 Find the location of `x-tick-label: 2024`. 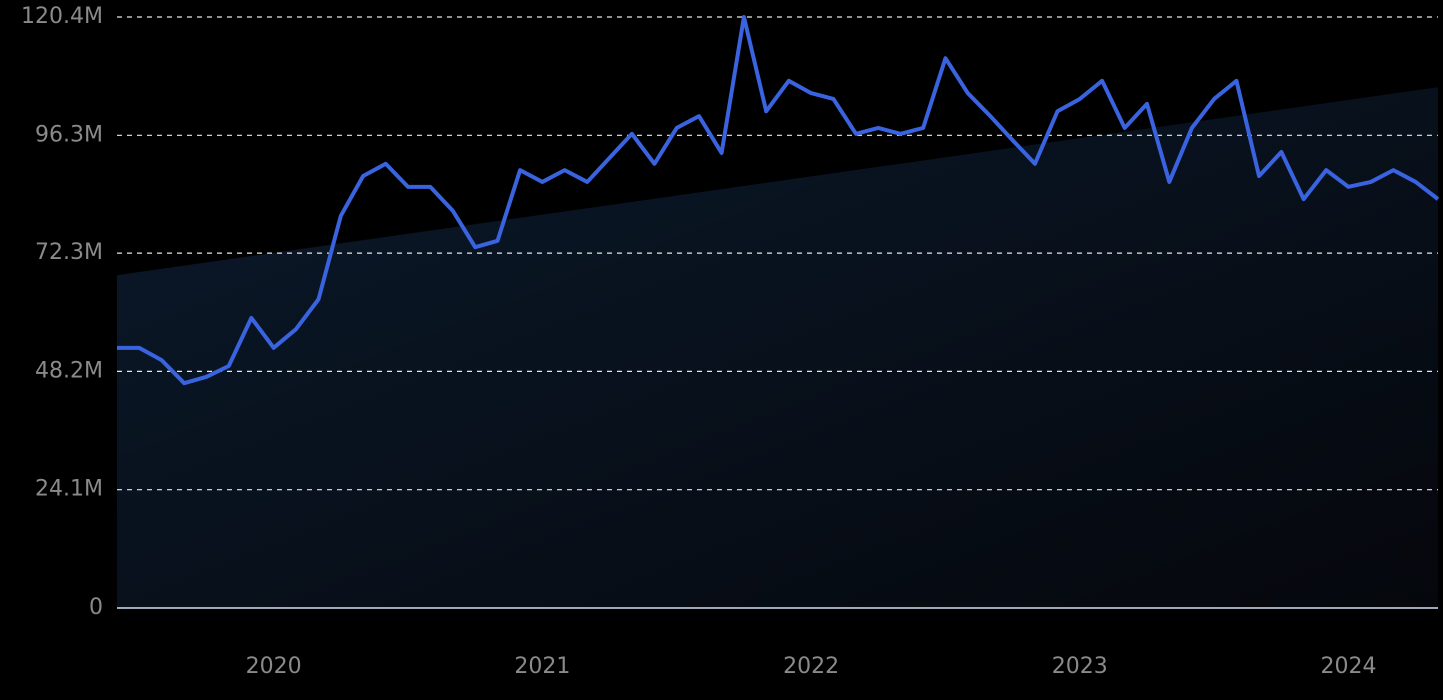

x-tick-label: 2024 is located at coordinates (1349, 666).